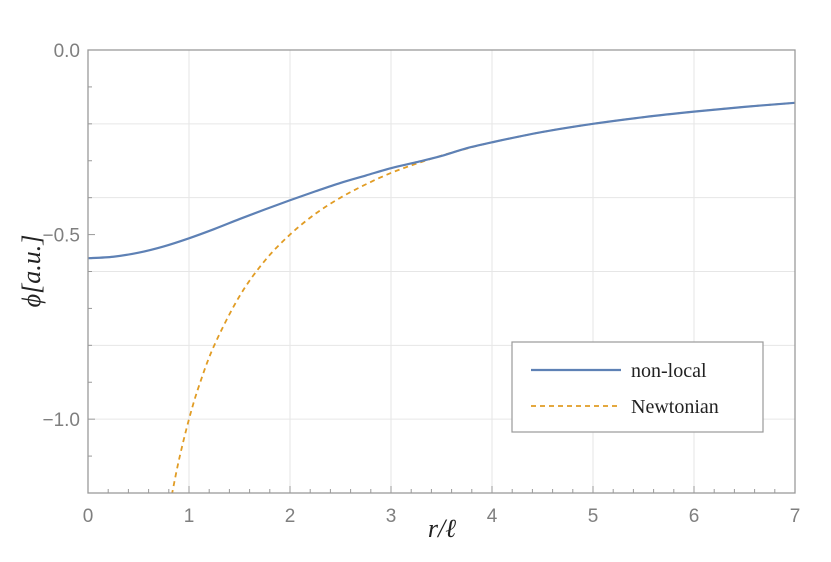  Describe the element at coordinates (675, 407) in the screenshot. I see `legend-label-newtonian: Newtonian` at that location.